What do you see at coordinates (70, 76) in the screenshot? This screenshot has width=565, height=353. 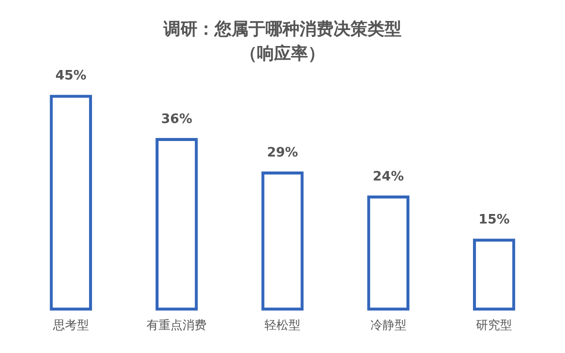 I see `data-label: 45%` at bounding box center [70, 76].